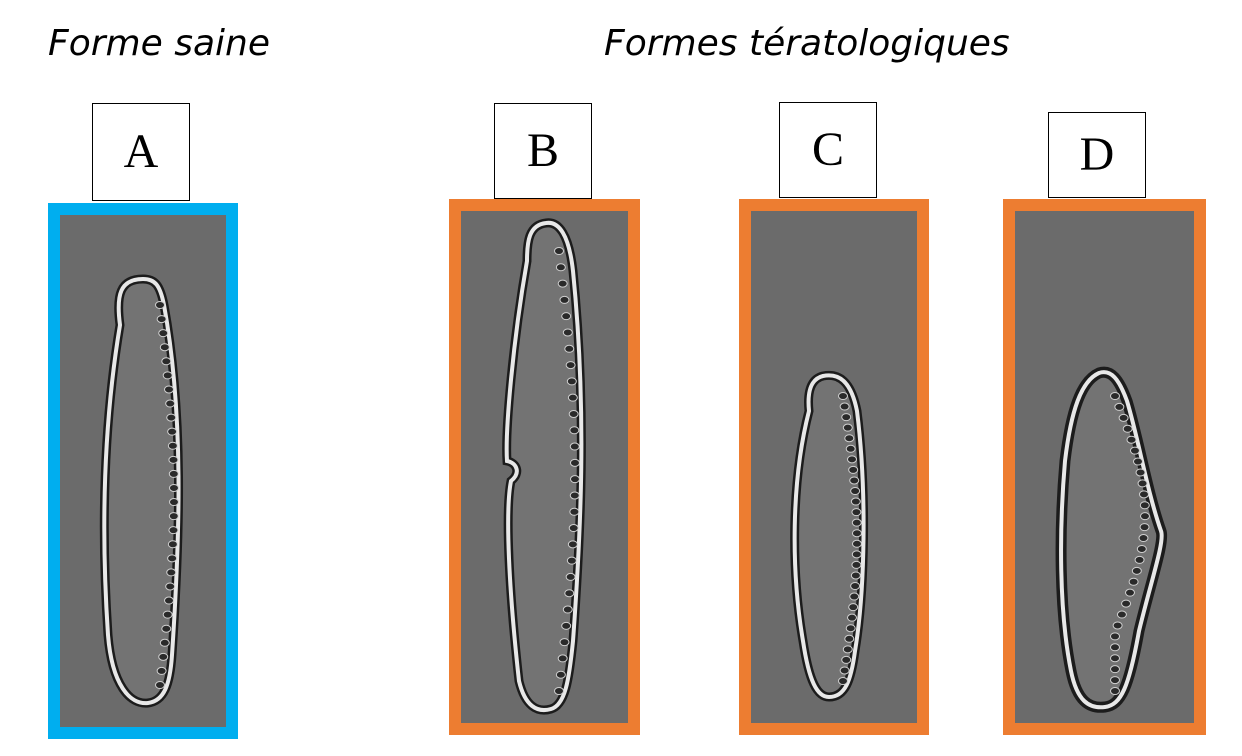 The width and height of the screenshot is (1242, 756). I want to click on teratological-diatom-d-image, so click(1104, 467).